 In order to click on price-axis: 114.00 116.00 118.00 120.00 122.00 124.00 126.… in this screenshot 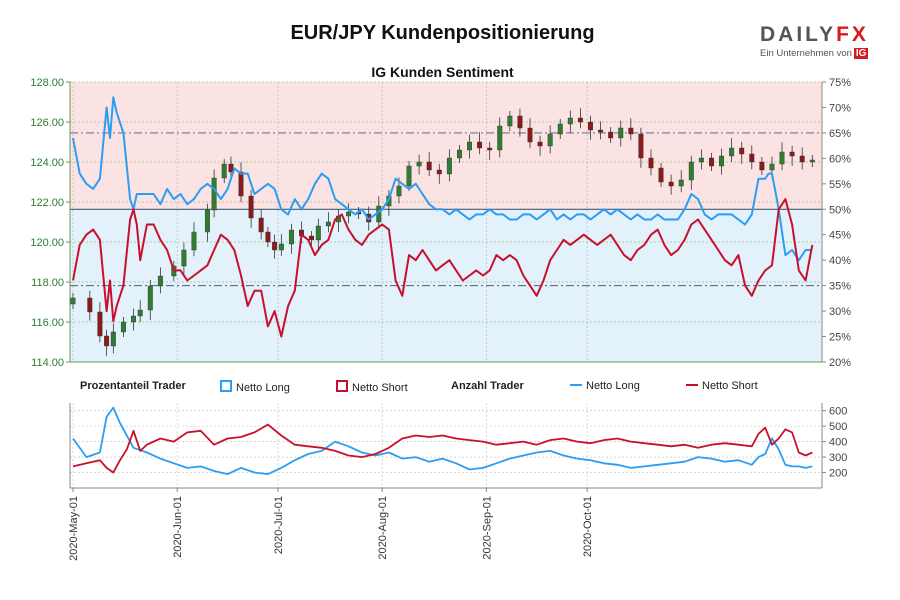, I will do `click(50, 223)`.